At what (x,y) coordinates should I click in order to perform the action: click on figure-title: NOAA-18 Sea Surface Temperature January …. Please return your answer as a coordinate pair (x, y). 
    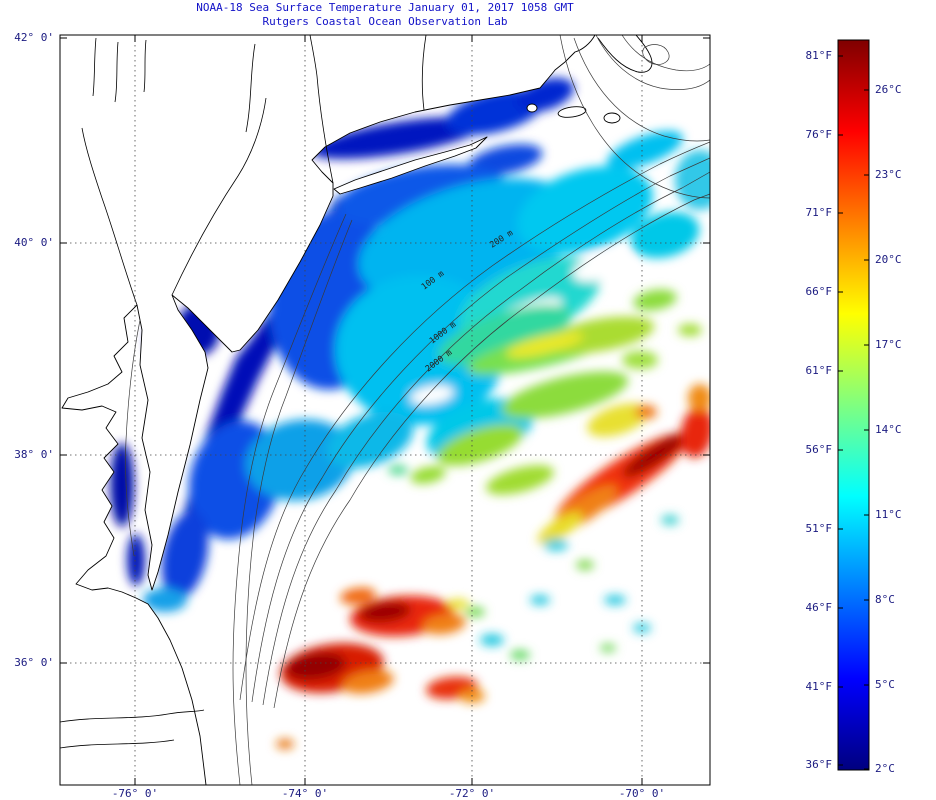
    Looking at the image, I should click on (385, 7).